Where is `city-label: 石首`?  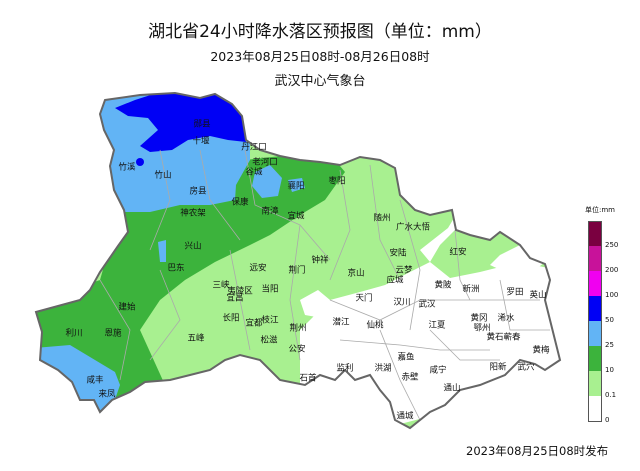
city-label: 石首 is located at coordinates (308, 378).